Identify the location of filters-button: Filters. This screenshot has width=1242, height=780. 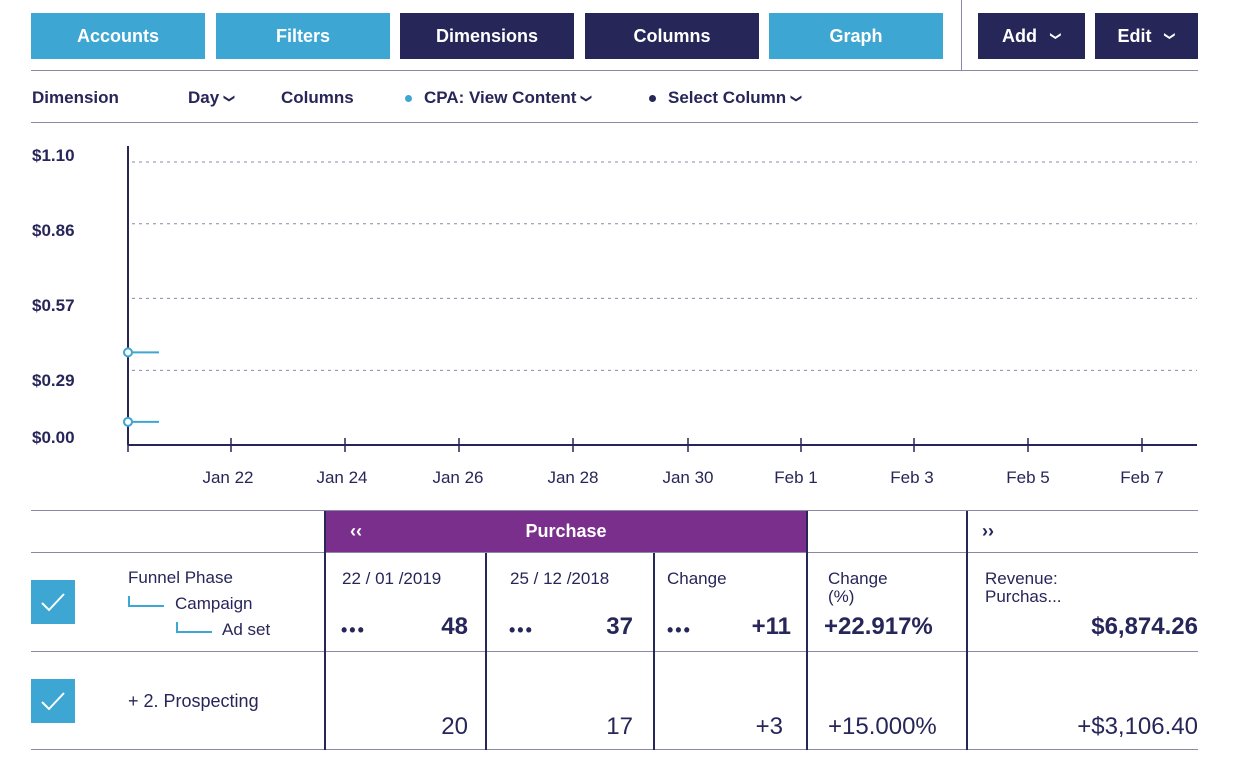
(303, 36).